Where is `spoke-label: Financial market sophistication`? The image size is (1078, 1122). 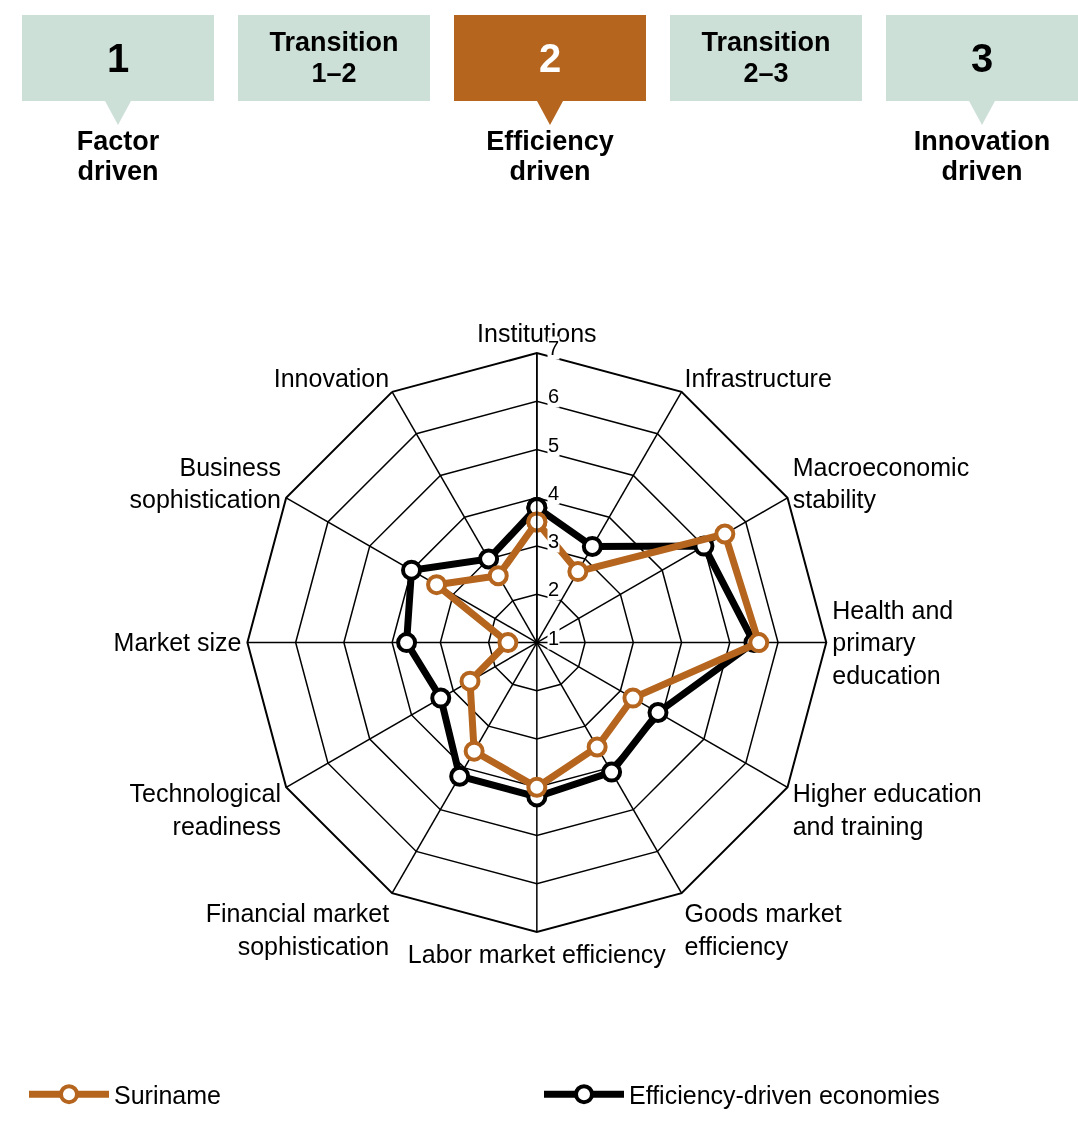
spoke-label: Financial market sophistication is located at coordinates (297, 929).